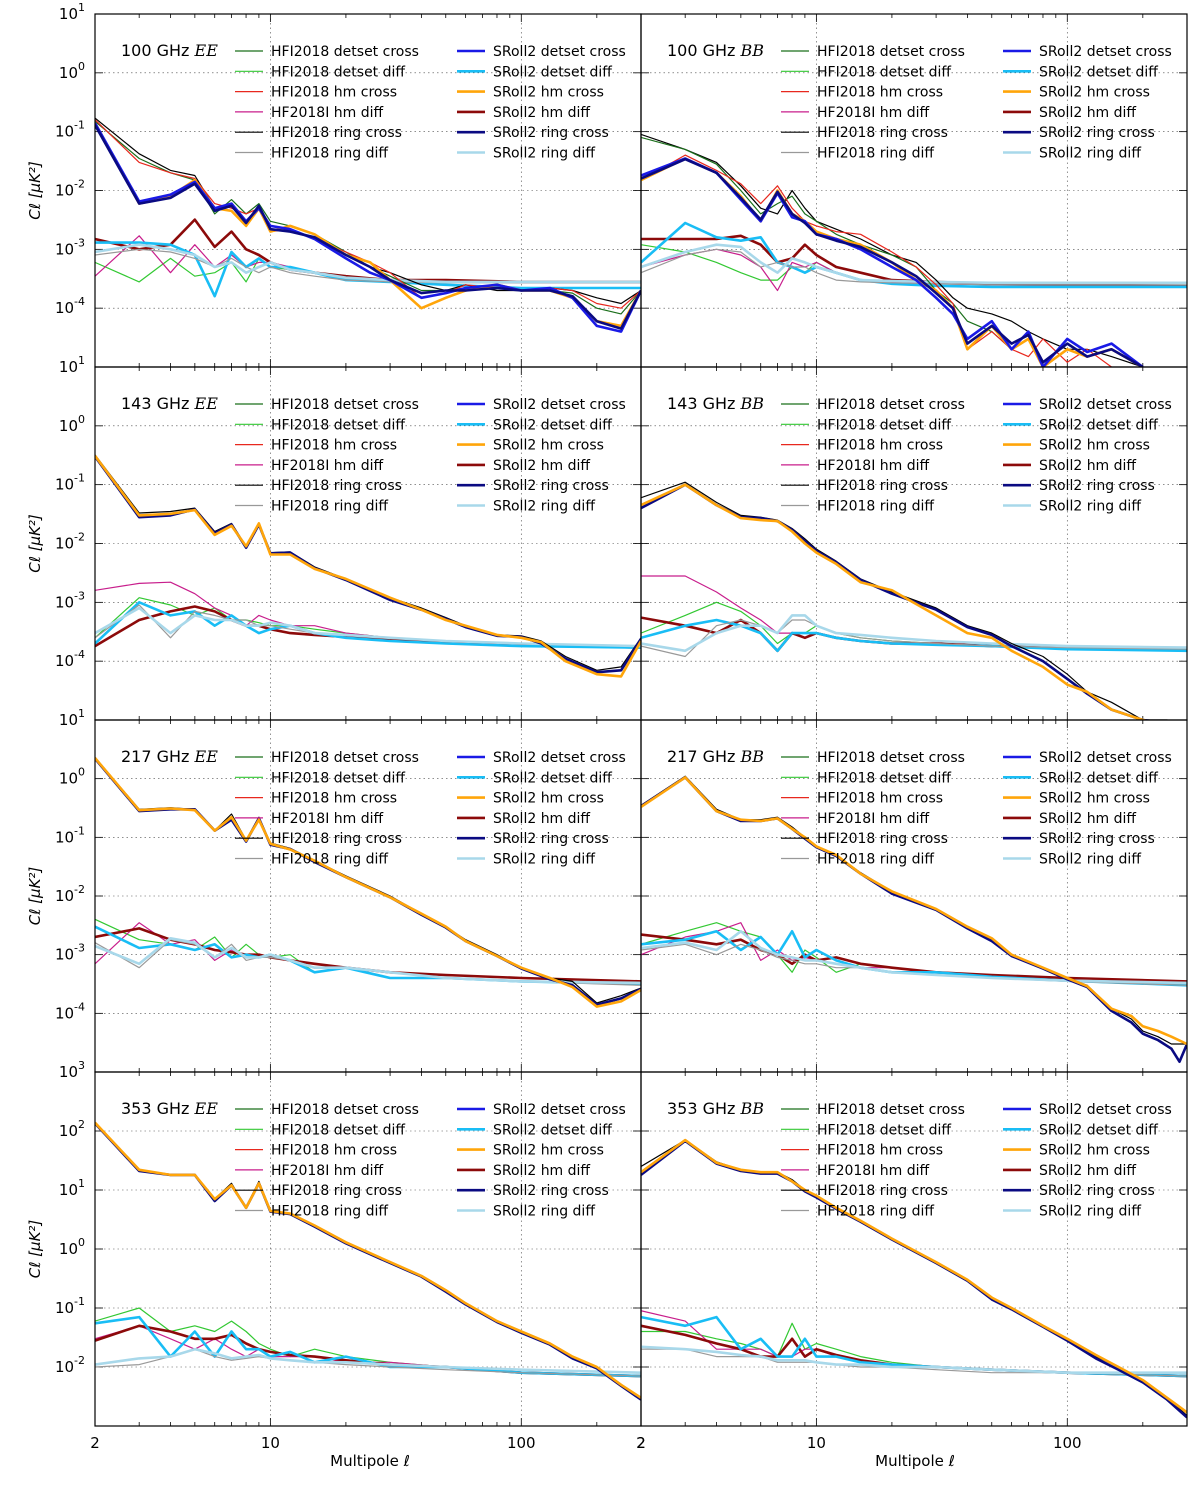 The image size is (1200, 1500). I want to click on panel-title: 100 GHz BB, so click(715, 50).